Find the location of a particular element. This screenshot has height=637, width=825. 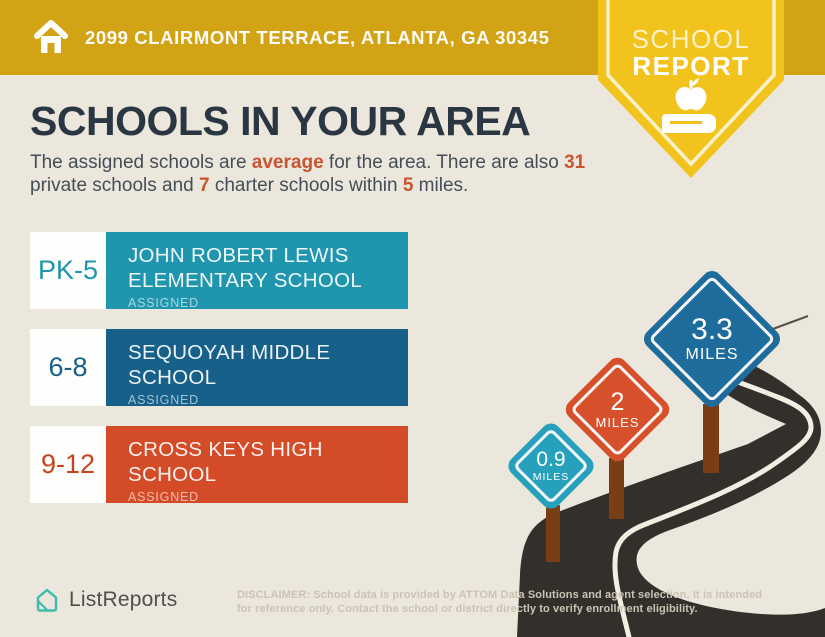

distance-sign-elementary: 0.9 MILES is located at coordinates (551, 466).